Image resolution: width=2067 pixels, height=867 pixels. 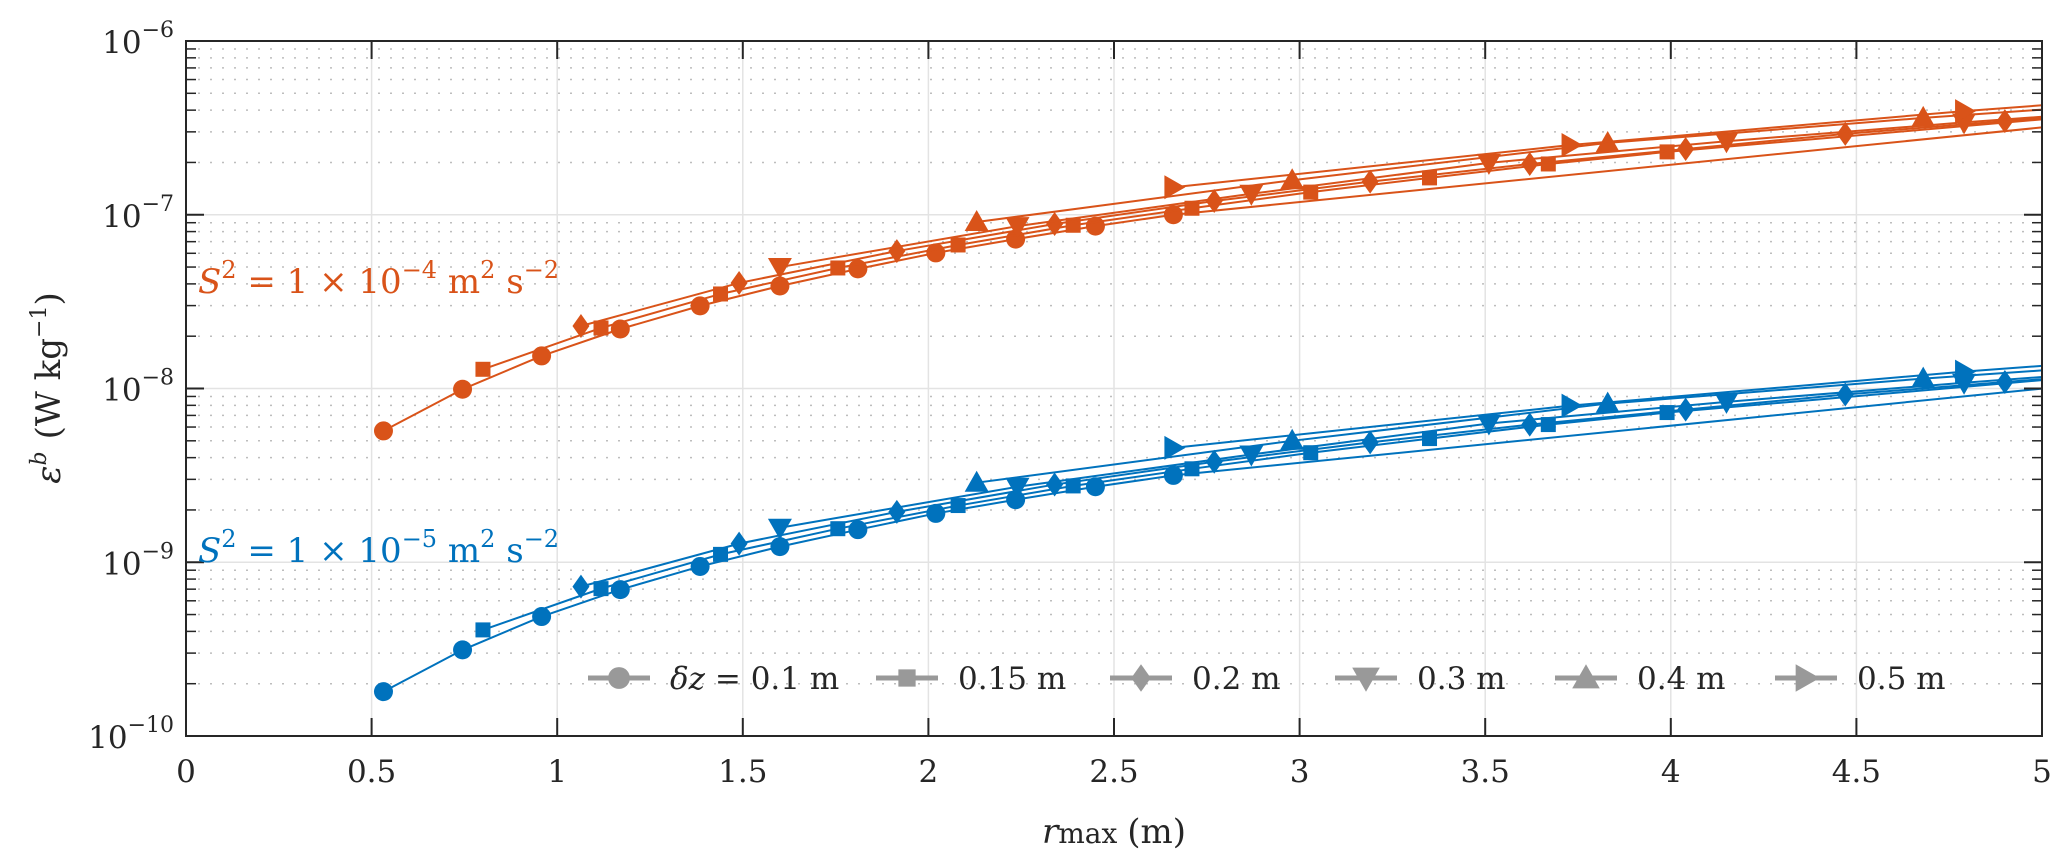 I want to click on x-tick-label: 1, so click(x=557, y=772).